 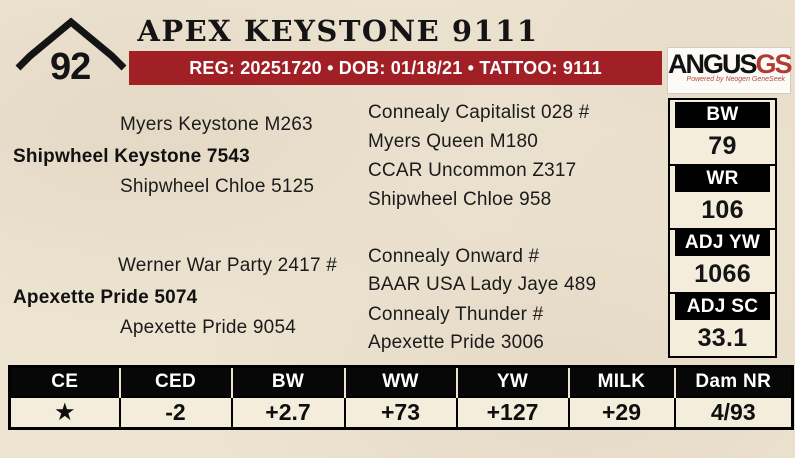 What do you see at coordinates (472, 170) in the screenshot?
I see `pedigree-sire-ancestor: CCAR Uncommon Z317` at bounding box center [472, 170].